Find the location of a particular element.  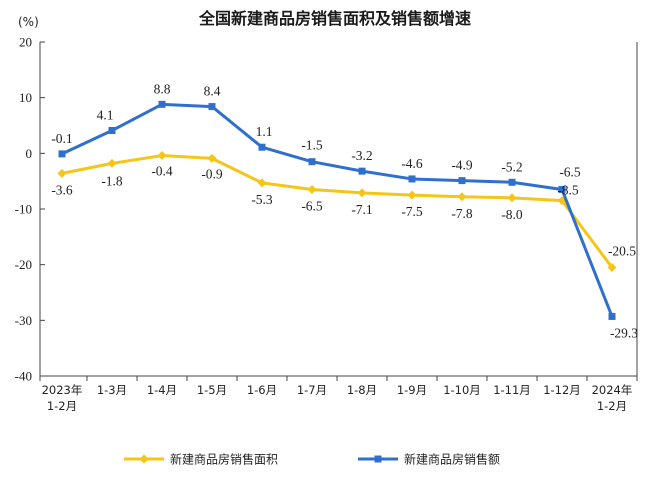

x-tick-label: 1-3月 is located at coordinates (112, 390).